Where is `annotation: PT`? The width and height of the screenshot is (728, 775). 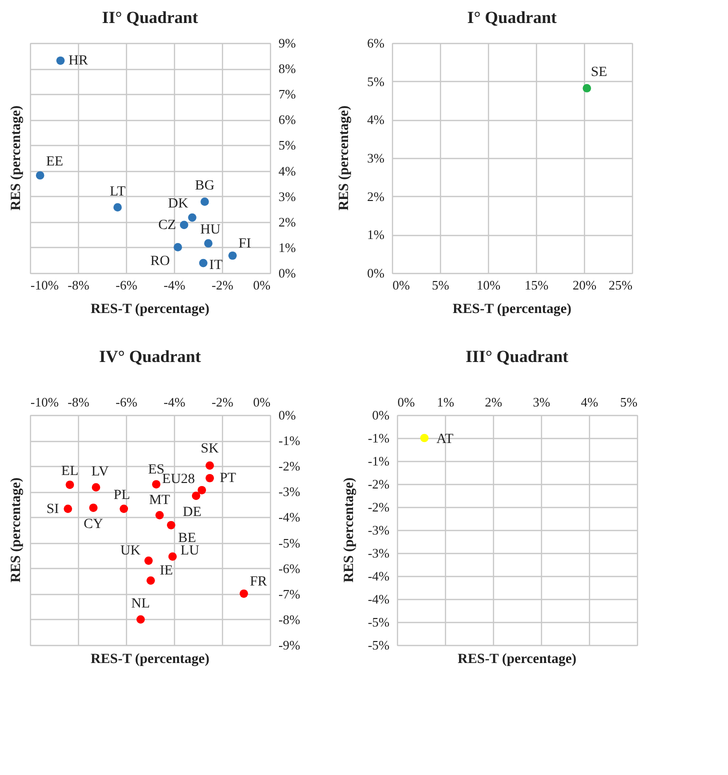 annotation: PT is located at coordinates (228, 478).